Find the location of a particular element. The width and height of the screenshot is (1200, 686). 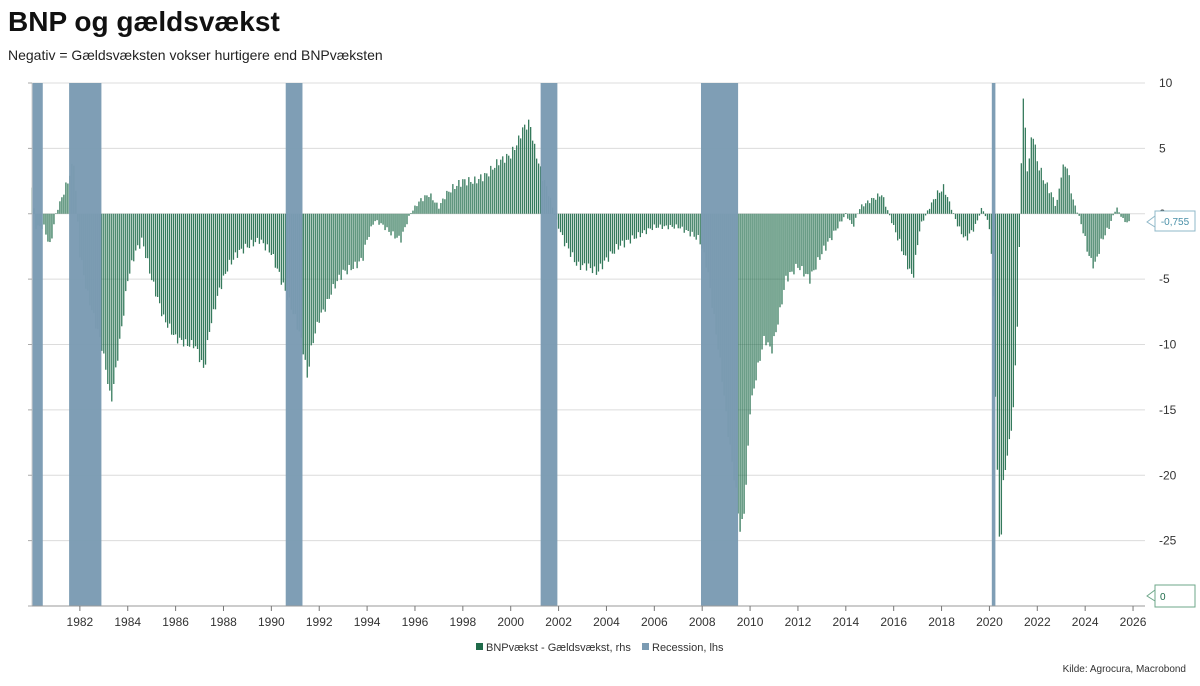

x-tick-label: 2014 is located at coordinates (845, 622).